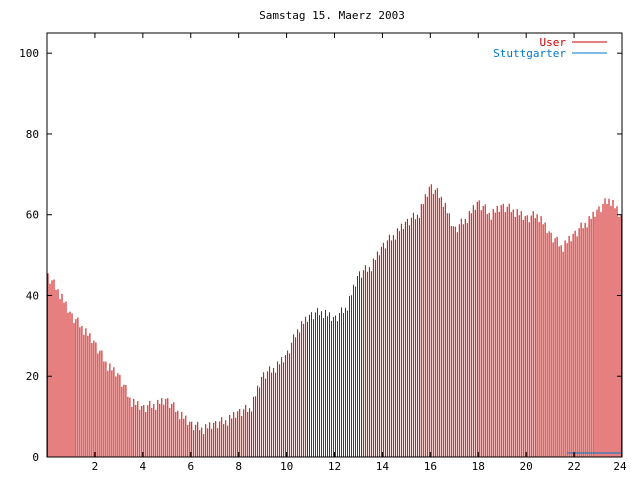  I want to click on legend: User Stuttgarter, so click(550, 48).